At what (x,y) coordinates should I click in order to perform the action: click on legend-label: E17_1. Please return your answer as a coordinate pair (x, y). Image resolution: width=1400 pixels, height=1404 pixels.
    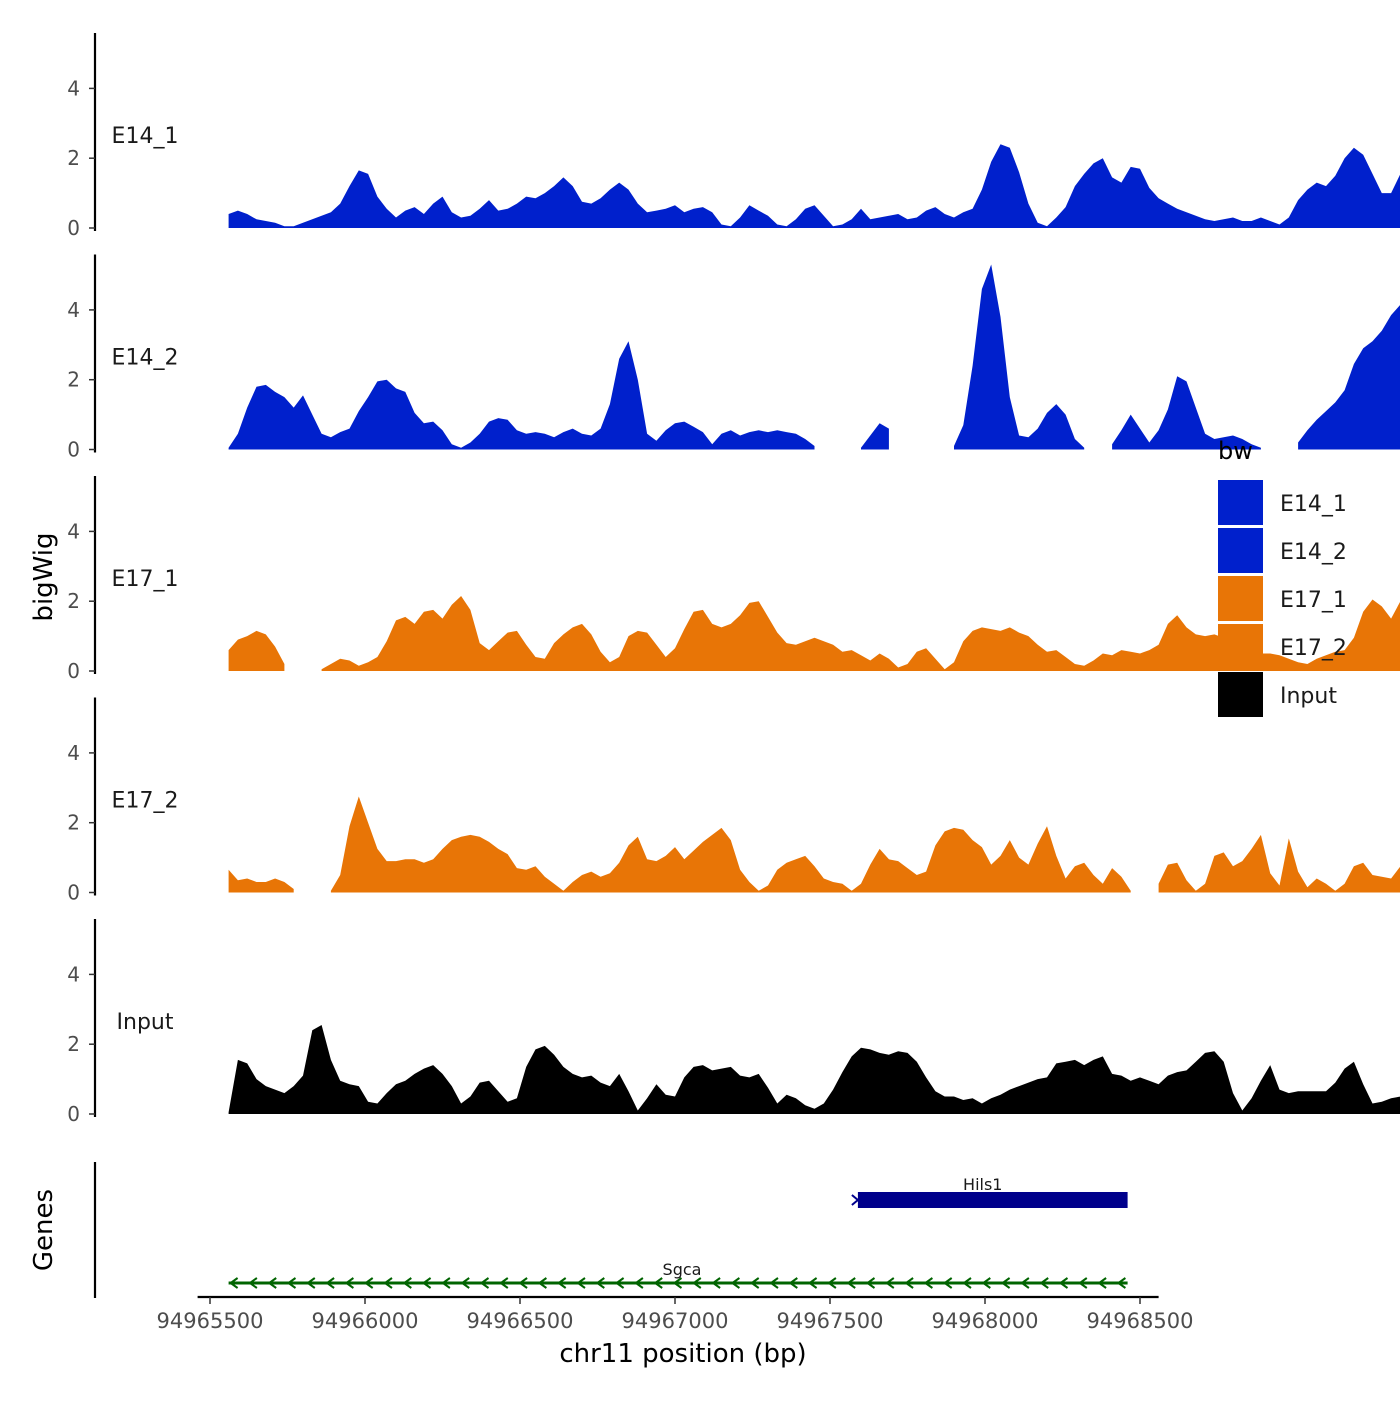
    Looking at the image, I should click on (1313, 600).